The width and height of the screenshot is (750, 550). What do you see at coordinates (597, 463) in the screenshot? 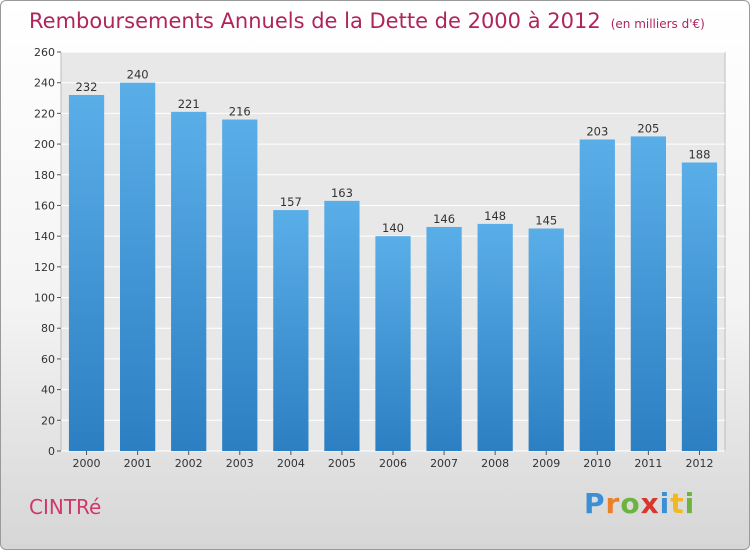
I see `x-tick-label: 2010` at bounding box center [597, 463].